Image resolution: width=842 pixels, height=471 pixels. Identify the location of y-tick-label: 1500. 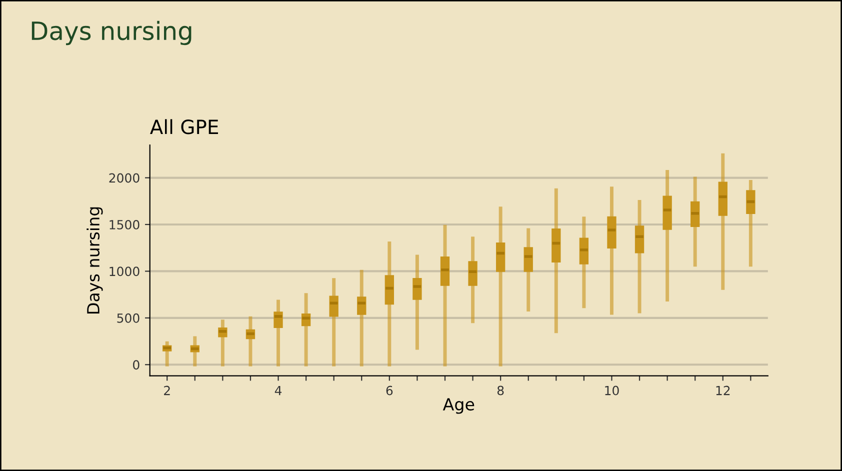
(125, 225).